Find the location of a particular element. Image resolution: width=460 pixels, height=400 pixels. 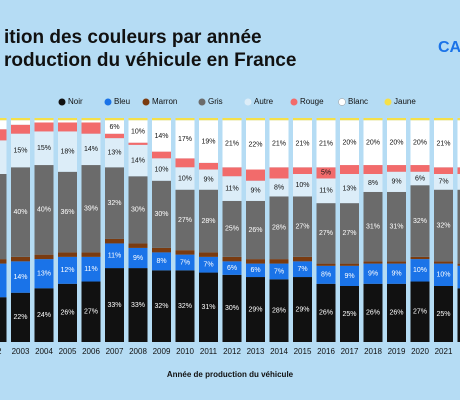

data-label: 19% is located at coordinates (208, 141).